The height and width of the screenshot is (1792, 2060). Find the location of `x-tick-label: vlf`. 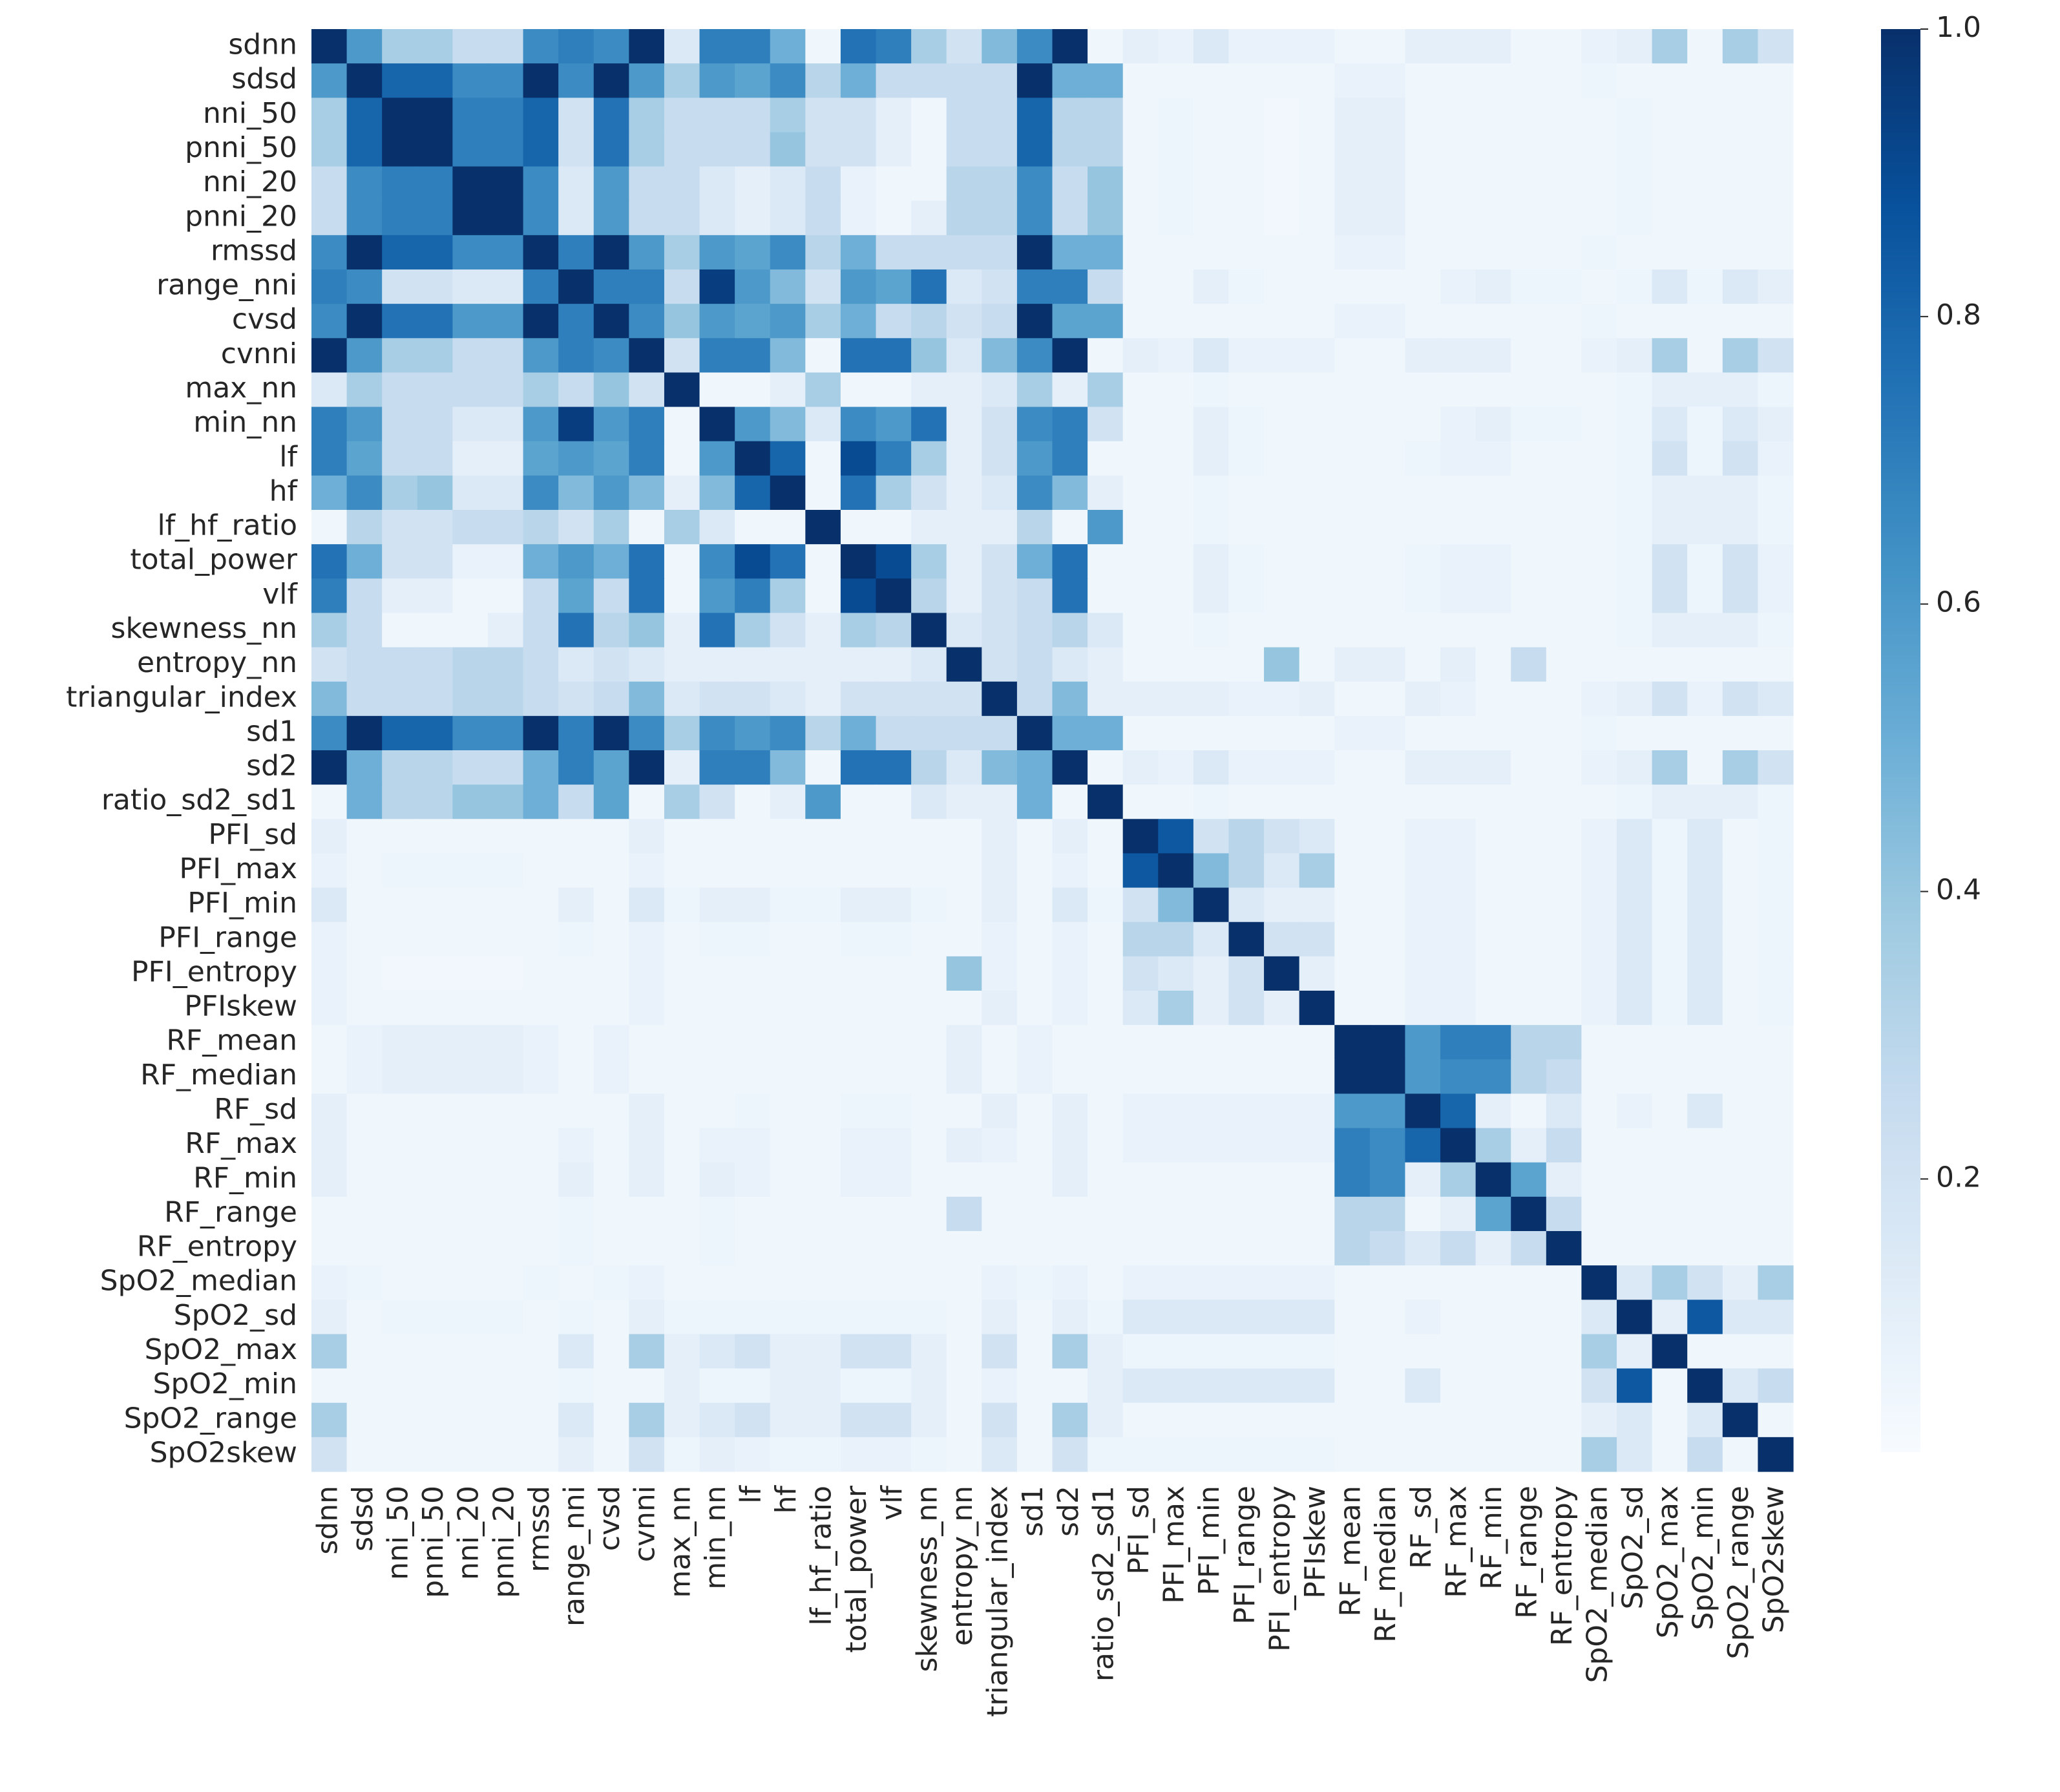

x-tick-label: vlf is located at coordinates (892, 1503).